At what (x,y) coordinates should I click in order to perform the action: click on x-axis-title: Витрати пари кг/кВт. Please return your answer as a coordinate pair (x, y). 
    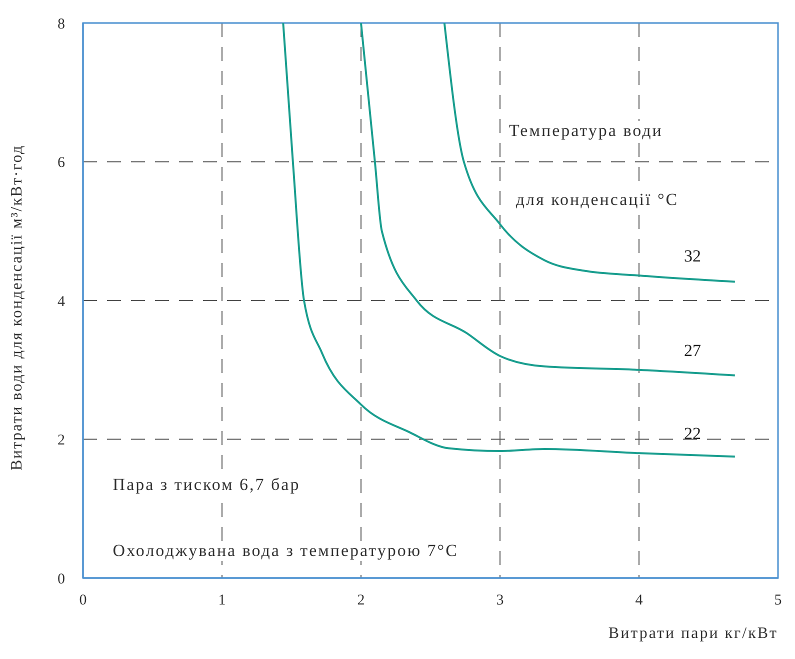
    Looking at the image, I should click on (693, 633).